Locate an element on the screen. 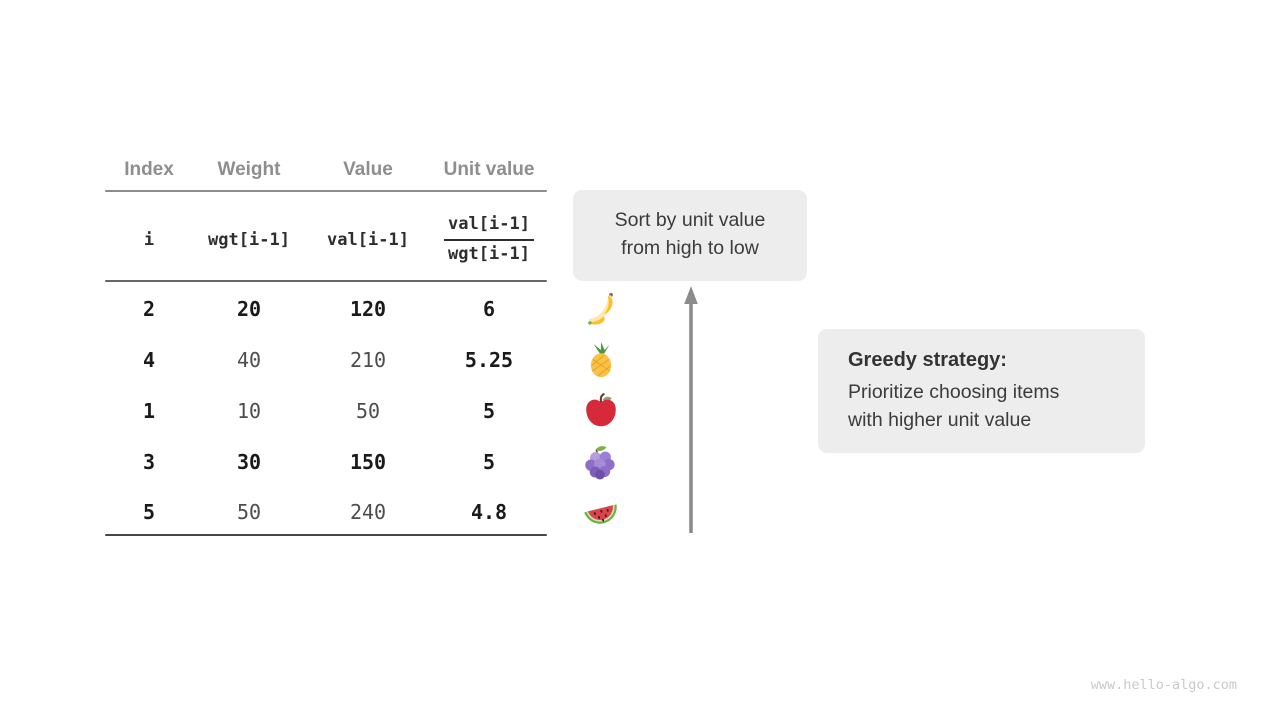  cell-value: 150 is located at coordinates (368, 462).